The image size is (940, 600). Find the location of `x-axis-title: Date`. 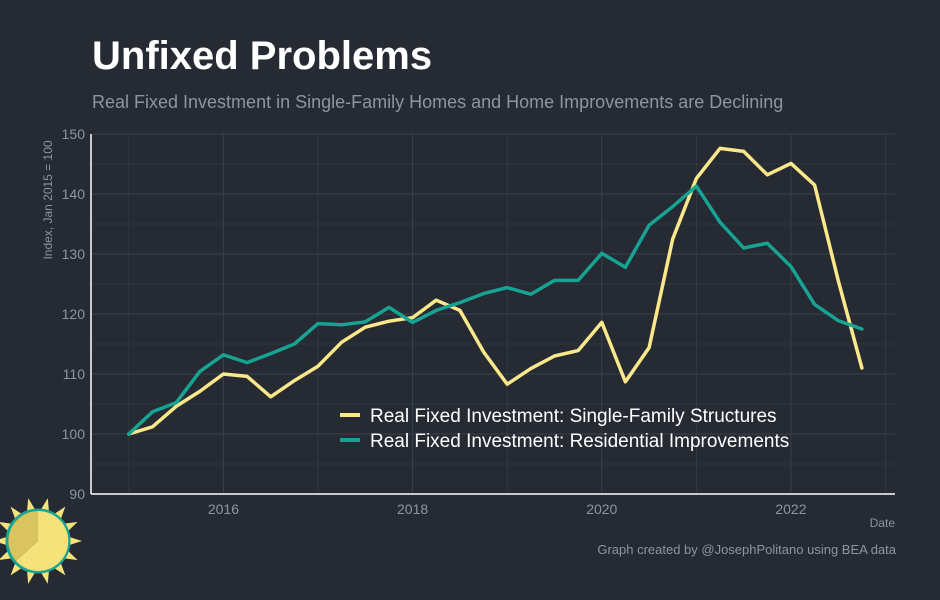

x-axis-title: Date is located at coordinates (883, 523).